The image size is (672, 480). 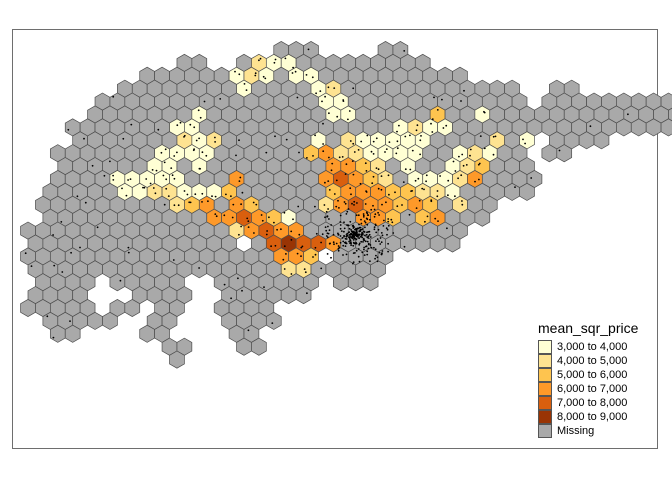 I want to click on legend-label-6: Missing, so click(x=576, y=431).